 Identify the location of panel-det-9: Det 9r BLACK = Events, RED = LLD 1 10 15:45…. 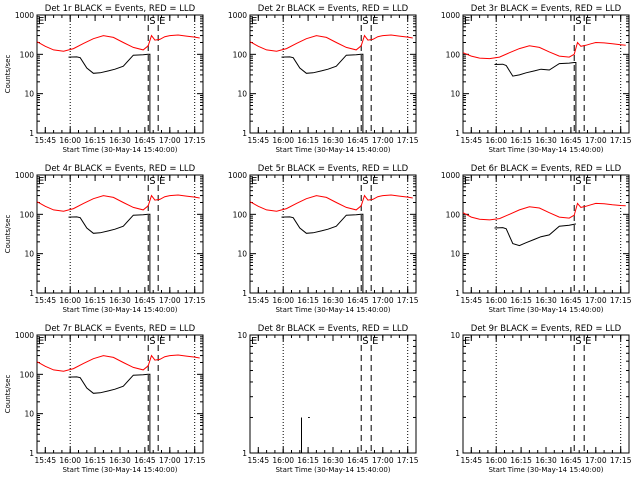
(540, 399).